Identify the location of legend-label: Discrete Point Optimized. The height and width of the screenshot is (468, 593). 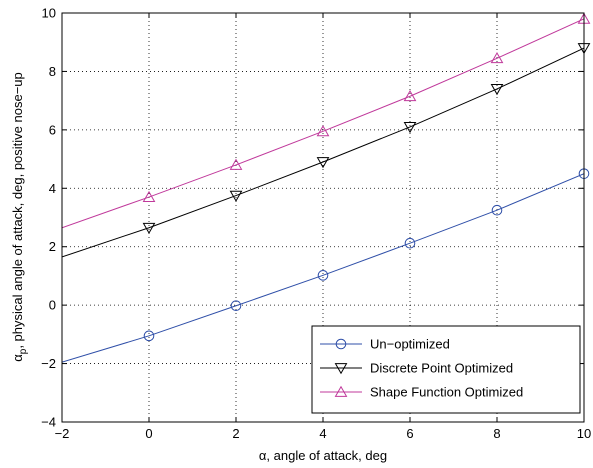
(441, 368).